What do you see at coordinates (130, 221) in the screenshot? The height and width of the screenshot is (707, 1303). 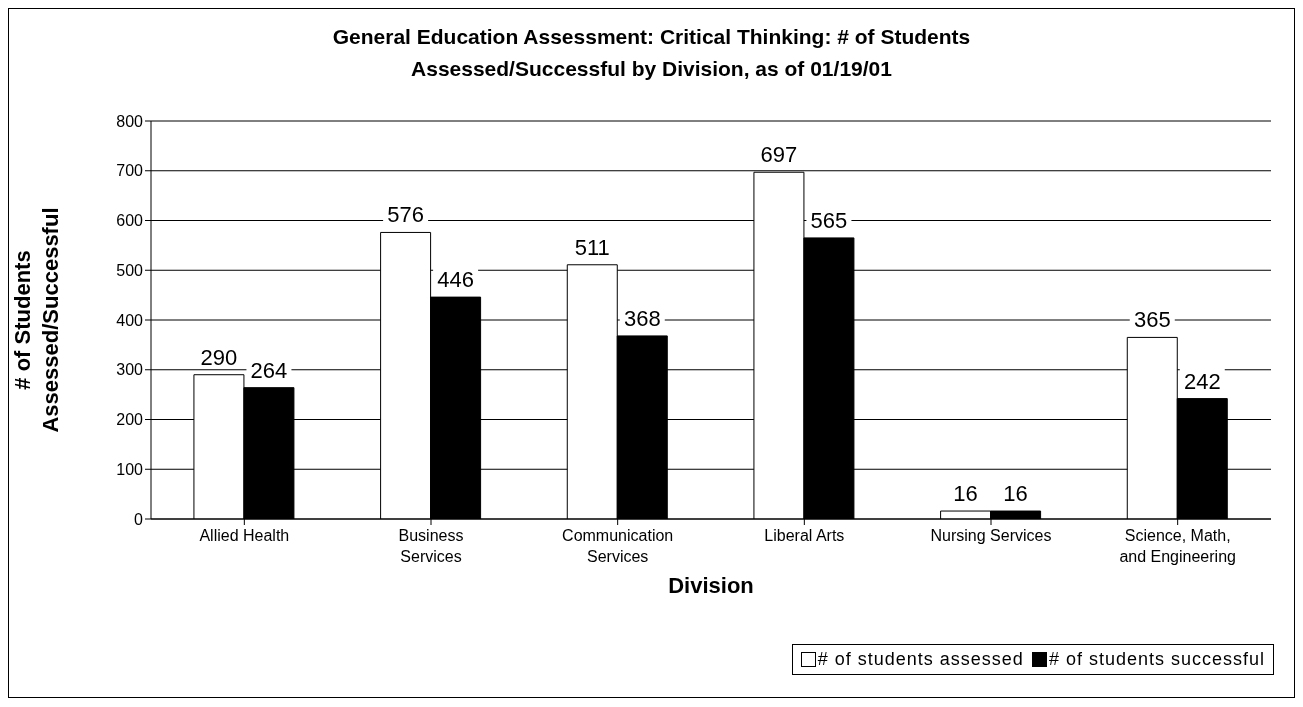 I see `y-tick-label: 600` at bounding box center [130, 221].